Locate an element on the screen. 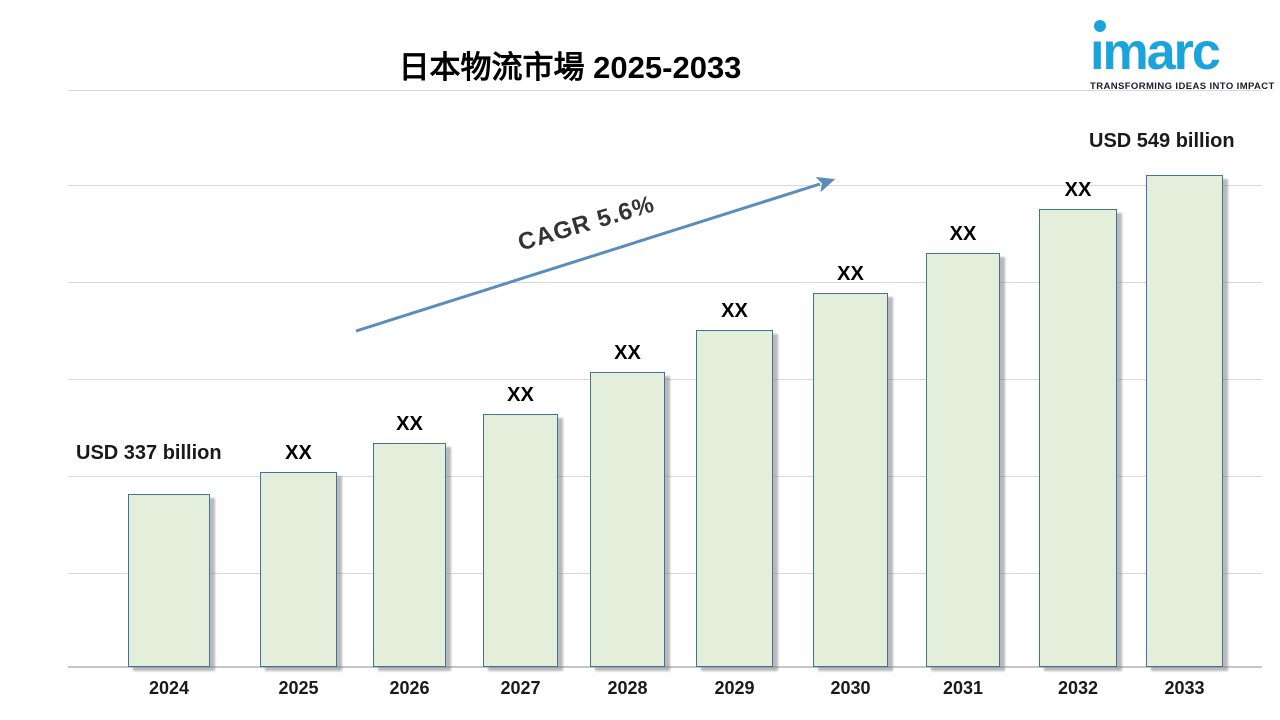 The image size is (1280, 720). x-tick-label: 2028 is located at coordinates (627, 688).